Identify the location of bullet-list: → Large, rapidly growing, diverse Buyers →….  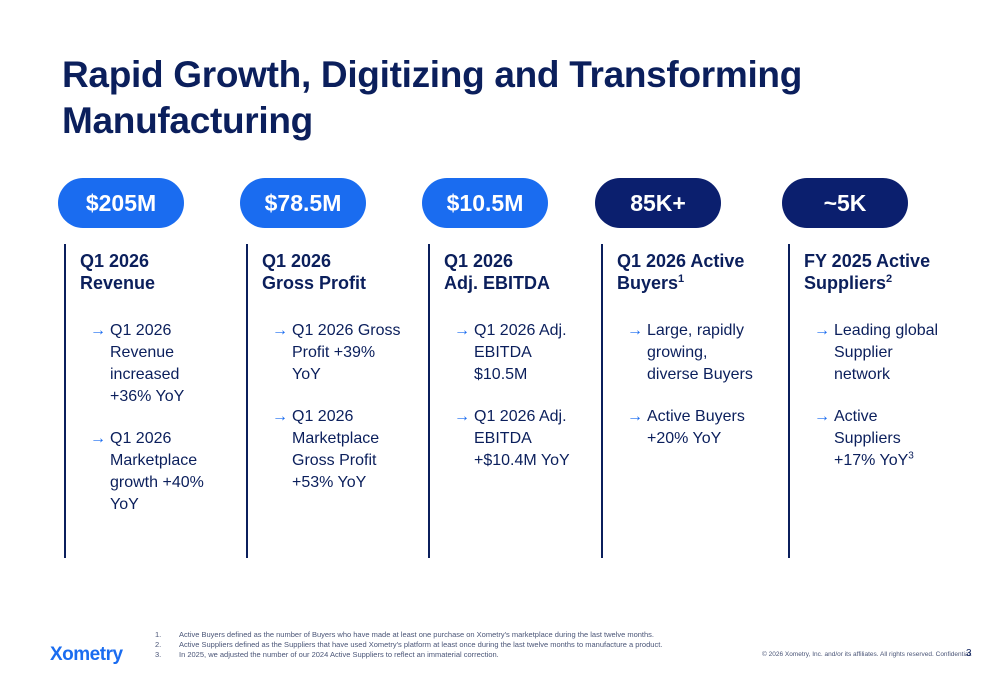
(686, 385).